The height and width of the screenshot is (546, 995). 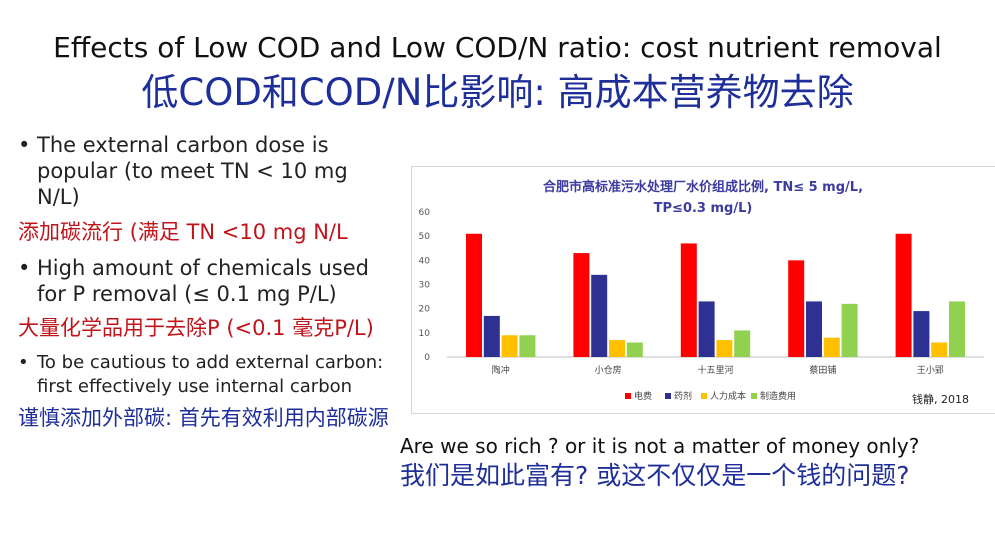 I want to click on y-tick-label: 40, so click(x=425, y=261).